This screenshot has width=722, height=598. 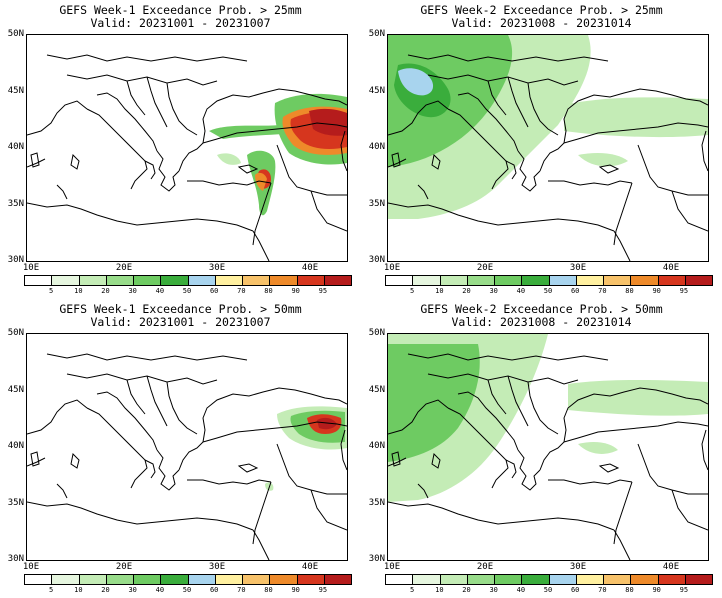 What do you see at coordinates (541, 10) in the screenshot?
I see `panel-title: GEFS Week-2 Exceedance Prob. > 25mm` at bounding box center [541, 10].